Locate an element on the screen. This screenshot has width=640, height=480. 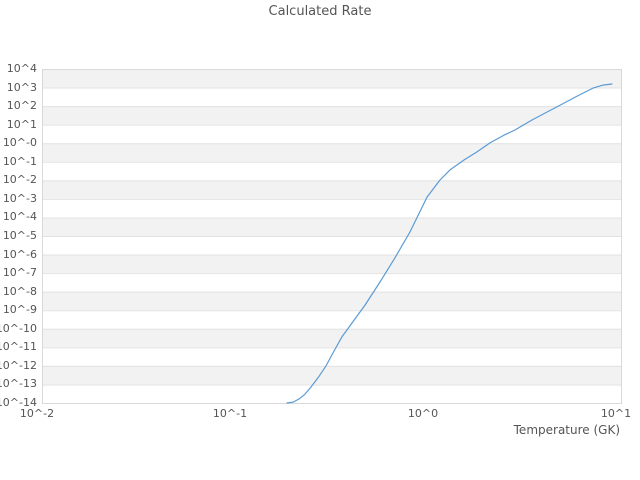
y-tick-label: 10^-14 is located at coordinates (18, 402).